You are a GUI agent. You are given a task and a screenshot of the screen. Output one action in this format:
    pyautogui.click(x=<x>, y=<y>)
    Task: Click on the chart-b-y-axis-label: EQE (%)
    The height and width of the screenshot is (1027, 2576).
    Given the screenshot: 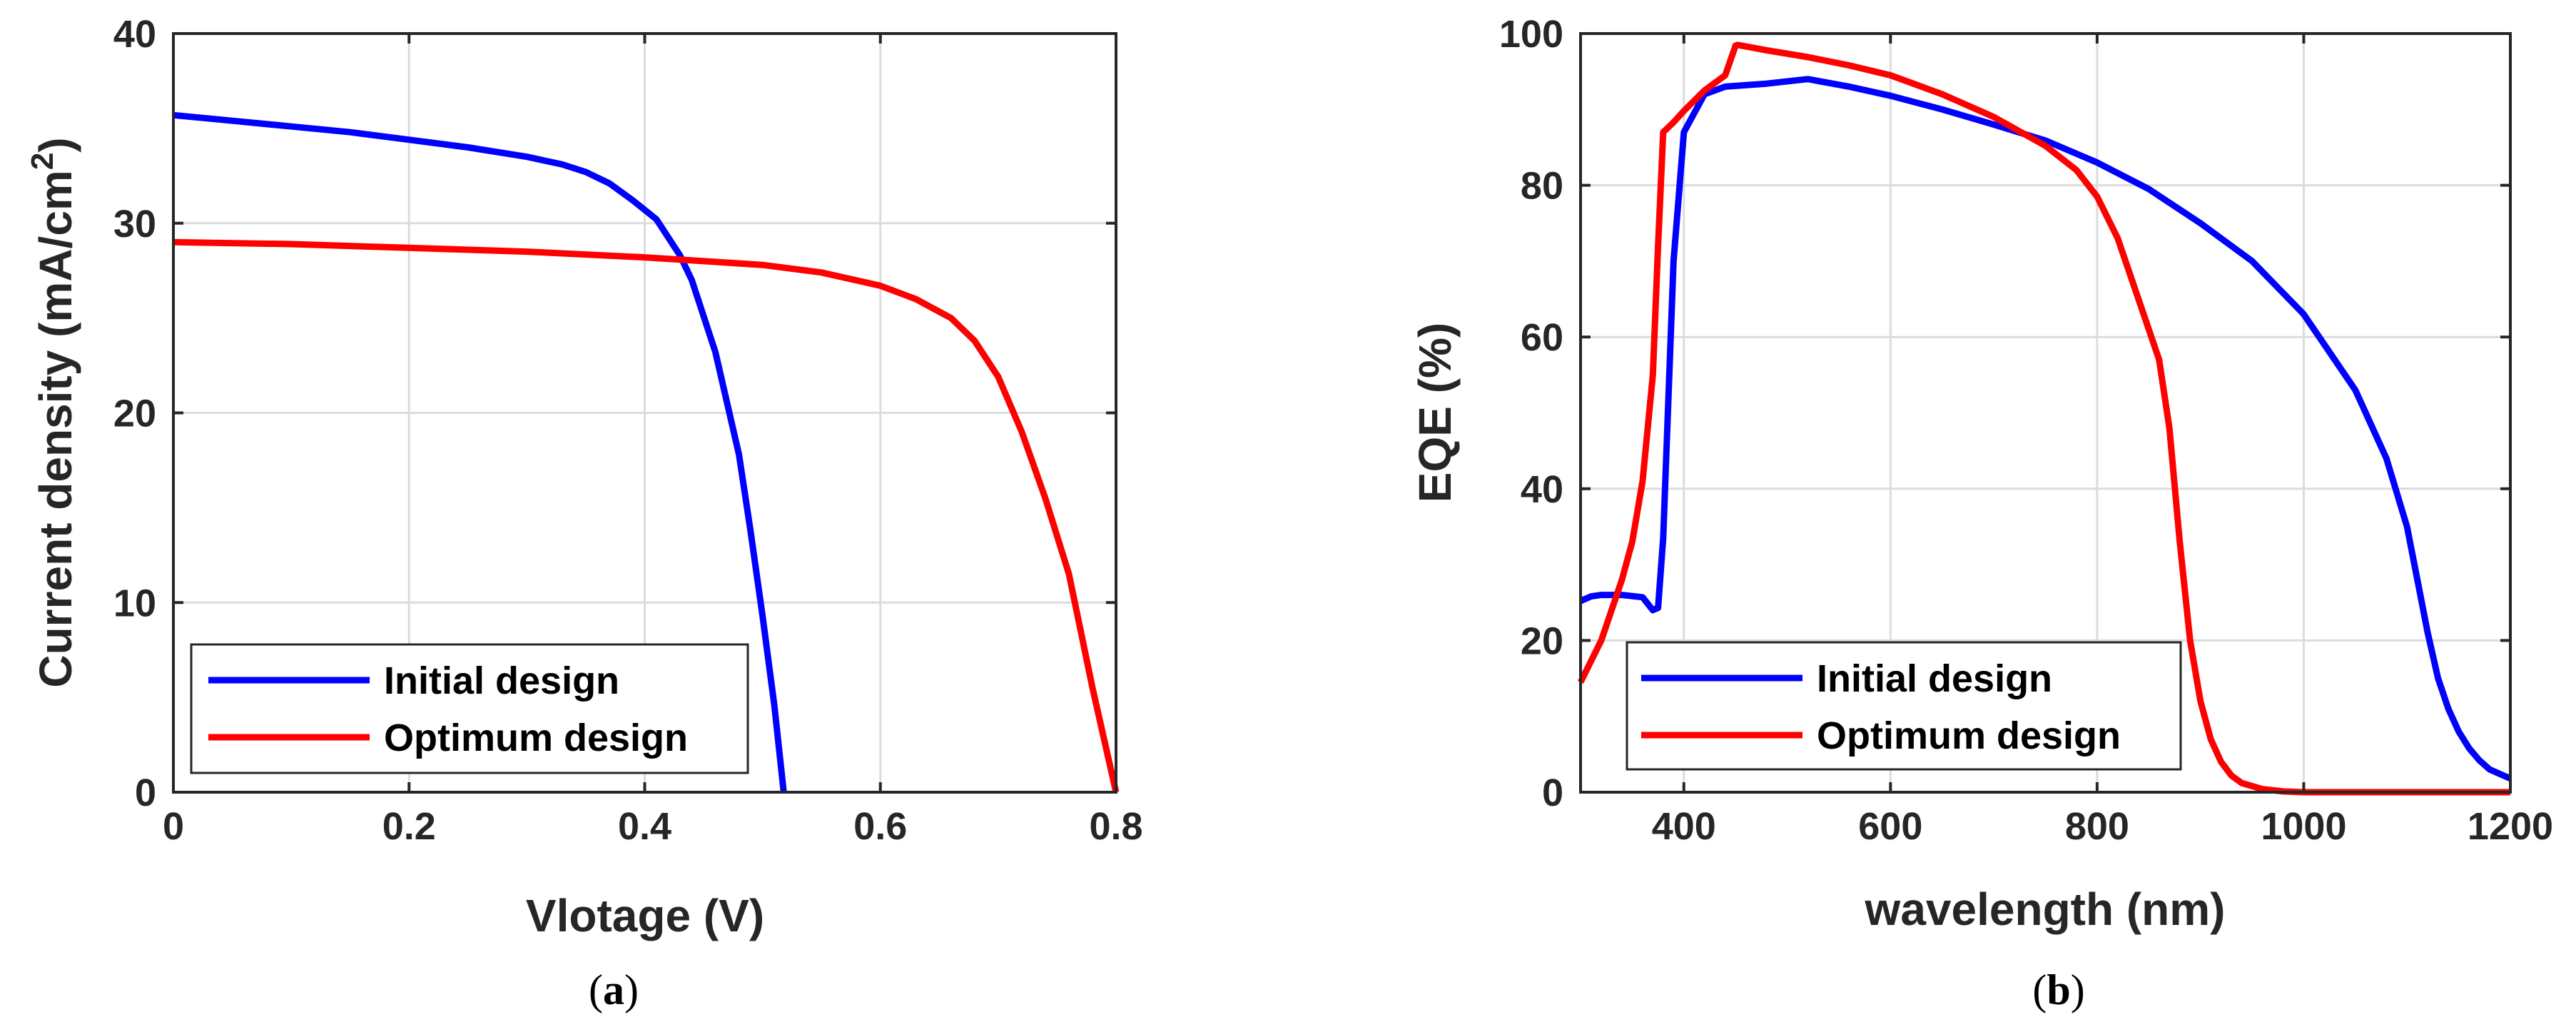 What is the action you would take?
    pyautogui.click(x=1435, y=412)
    